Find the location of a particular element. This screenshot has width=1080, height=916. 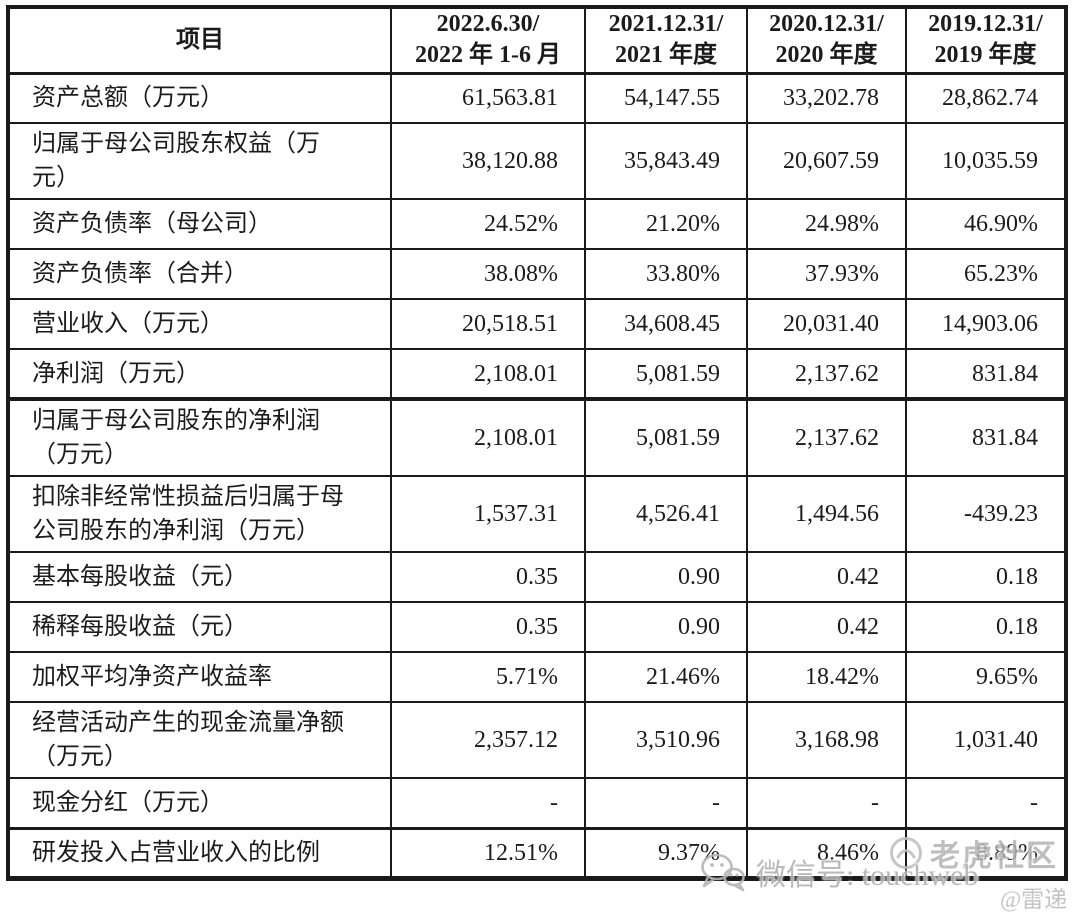

period-date: 2019.12.31/ is located at coordinates (985, 24).